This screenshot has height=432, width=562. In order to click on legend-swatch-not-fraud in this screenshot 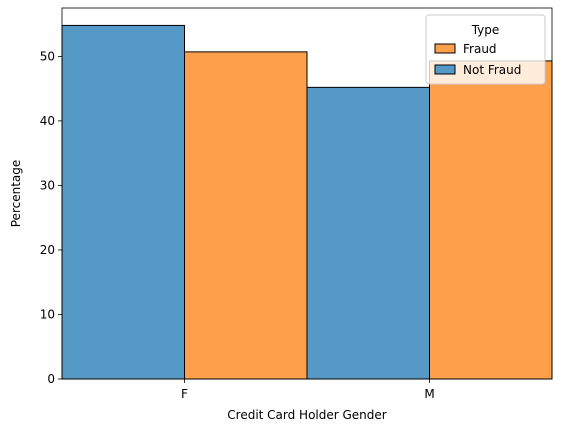, I will do `click(445, 69)`.